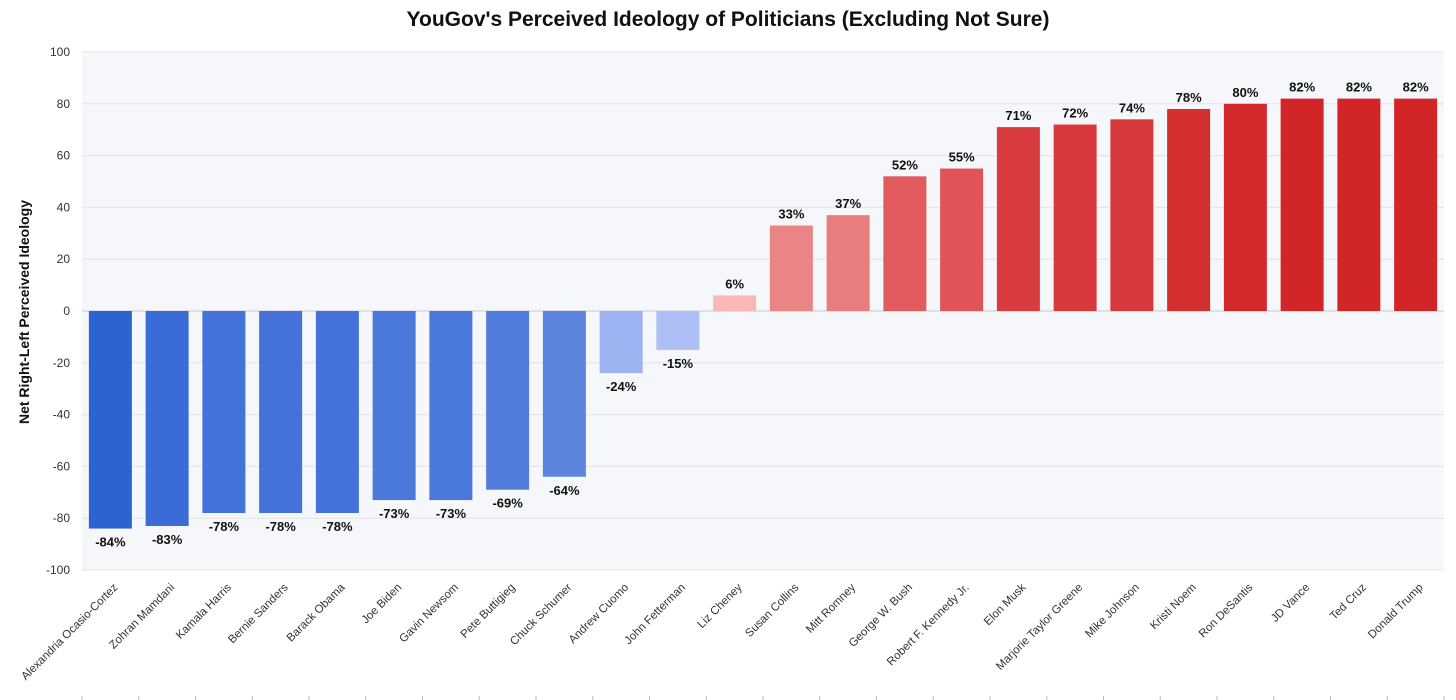 The width and height of the screenshot is (1456, 700). I want to click on x-tick-label: Elon Musk, so click(1005, 604).